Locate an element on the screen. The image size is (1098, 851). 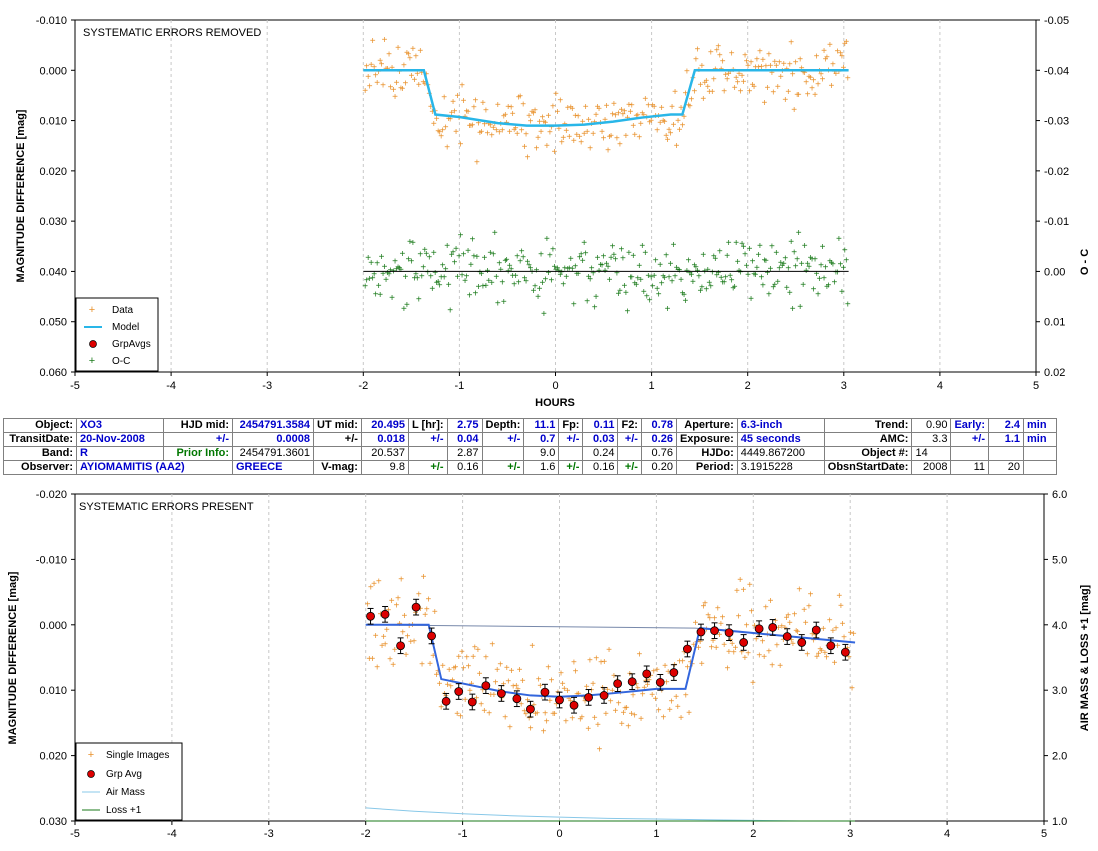
bottom-x-tick-label: -4 is located at coordinates (172, 834).